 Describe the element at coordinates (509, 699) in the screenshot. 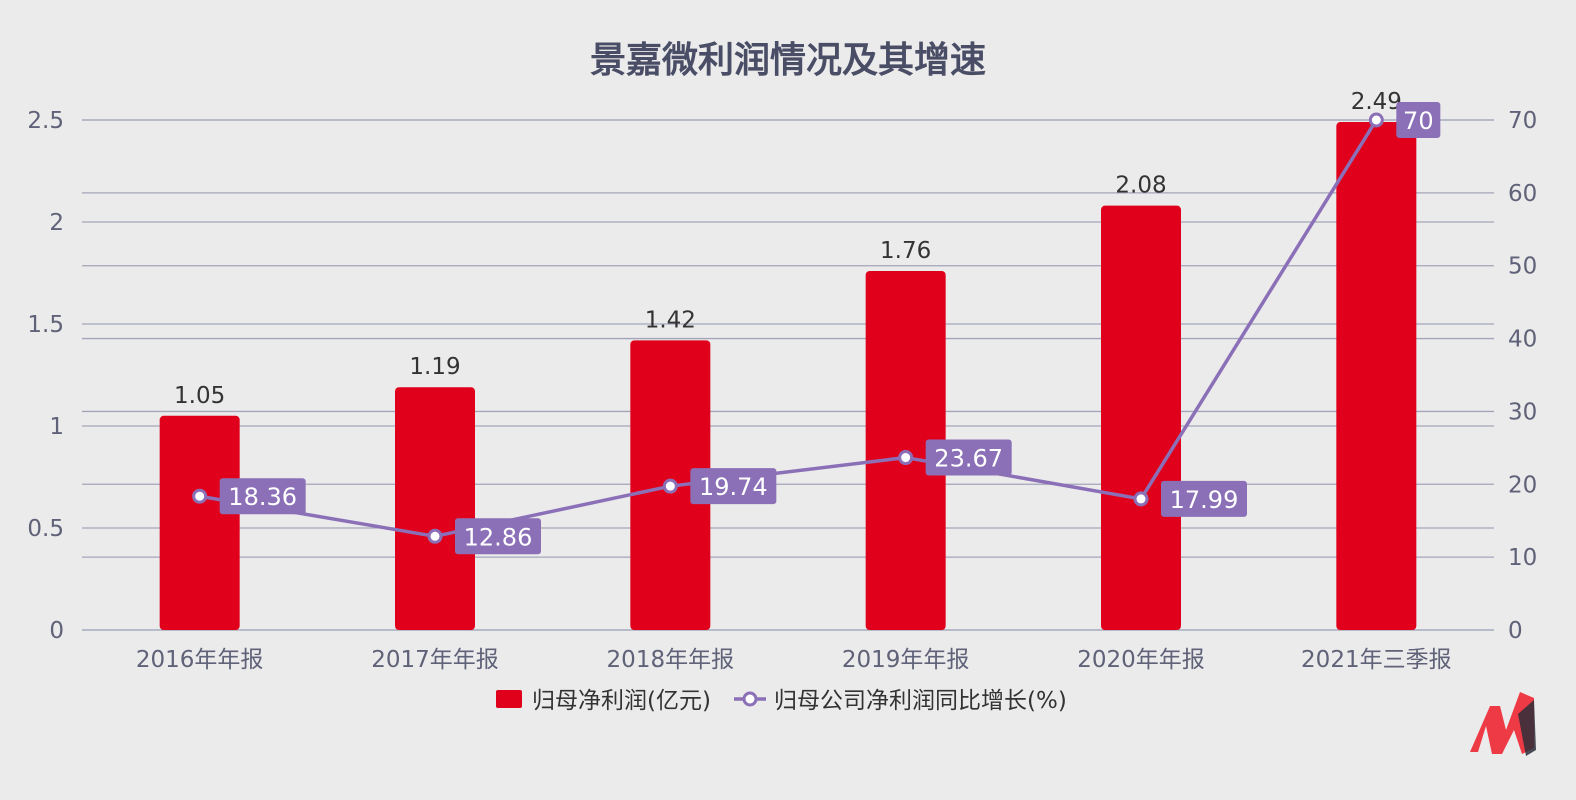

I see `legend-swatch-bar` at that location.